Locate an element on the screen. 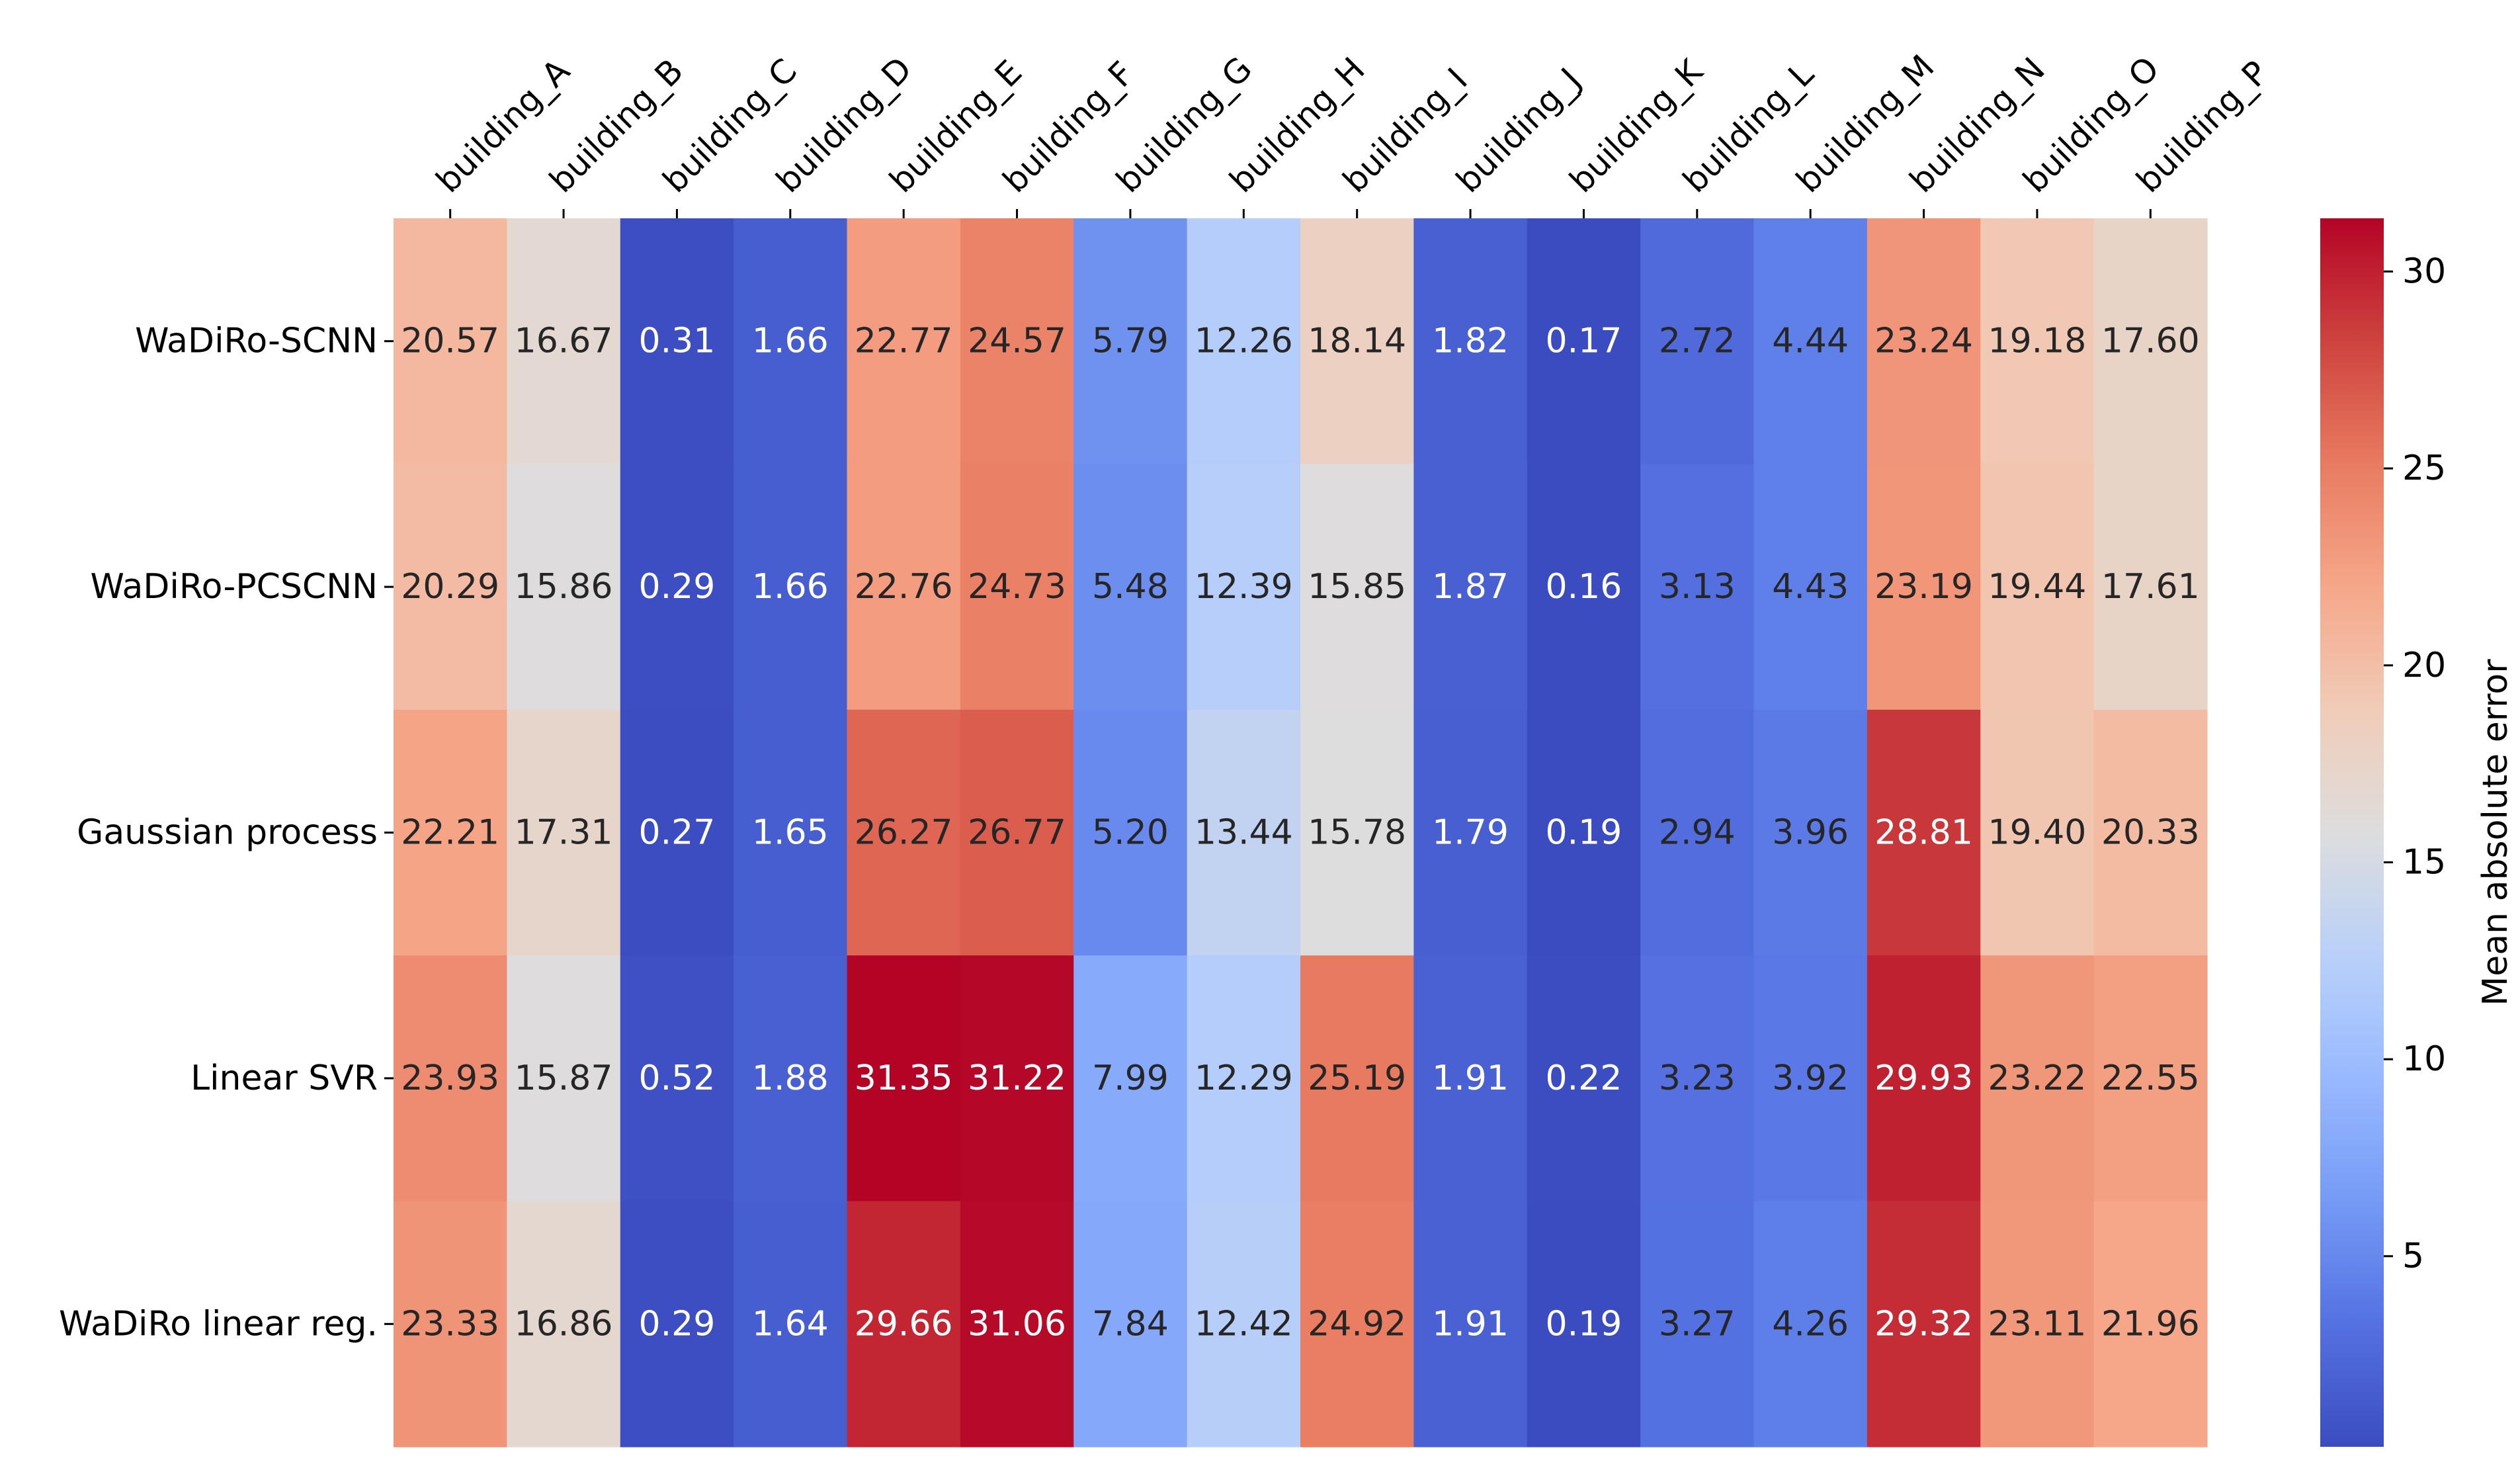  cell-value-label: 12.39 is located at coordinates (1244, 587).